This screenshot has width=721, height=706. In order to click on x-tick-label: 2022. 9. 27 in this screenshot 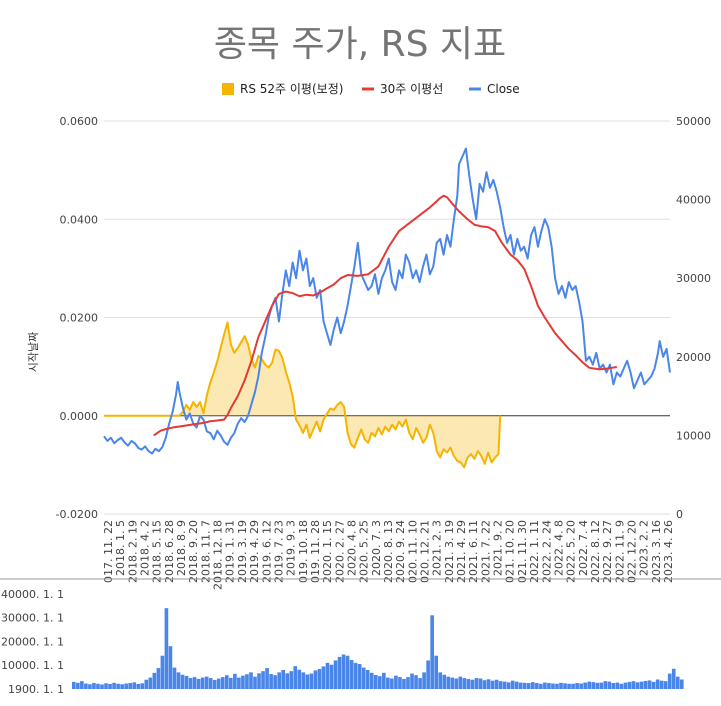, I will do `click(607, 551)`.